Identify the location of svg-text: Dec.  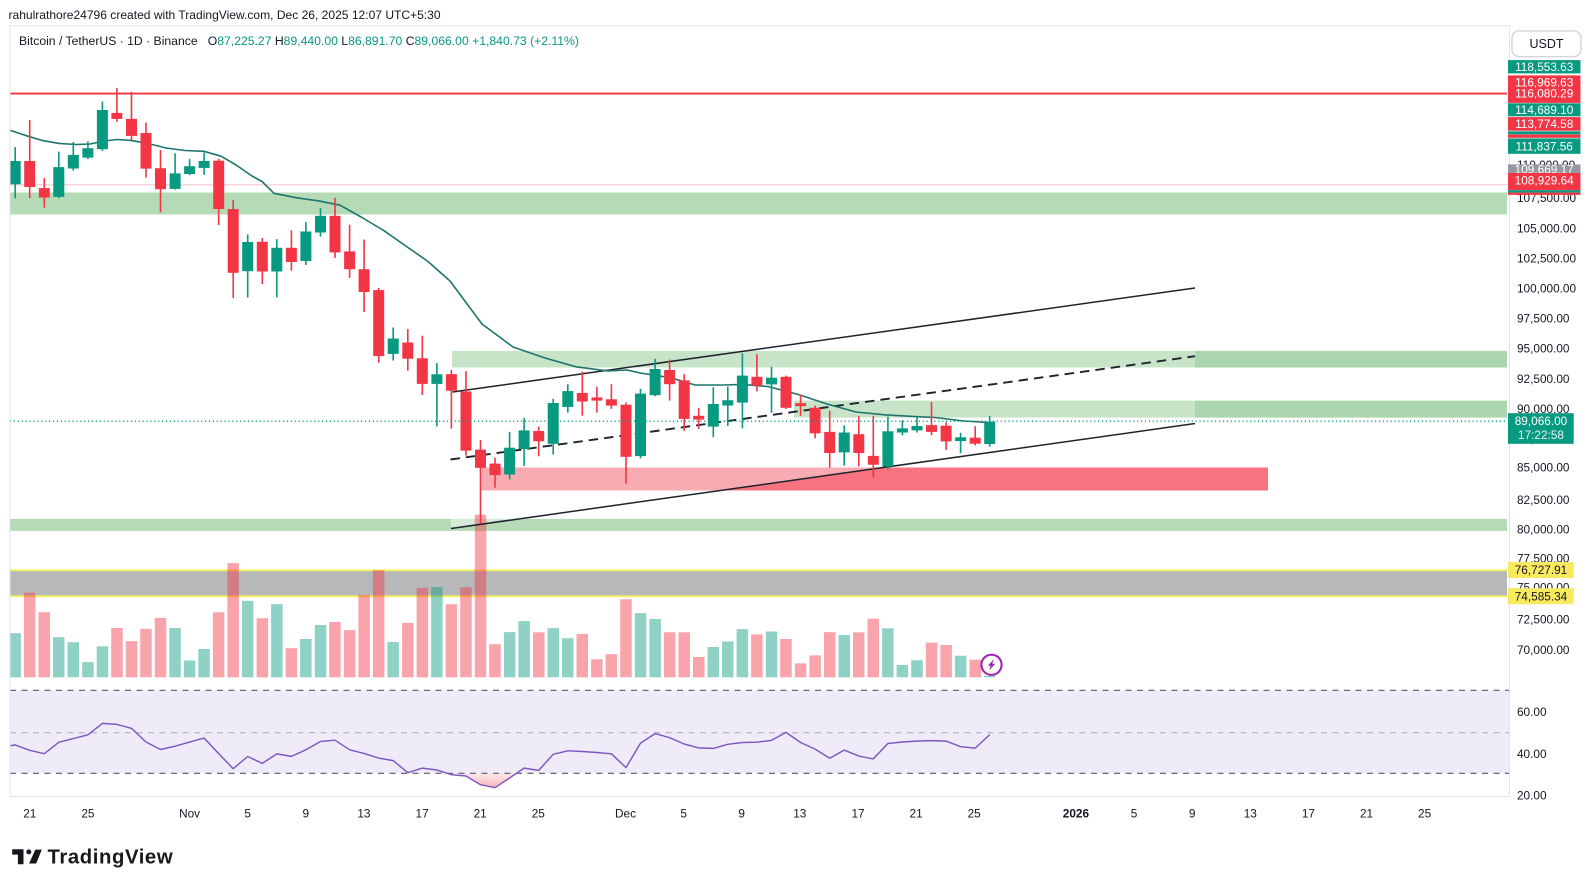
(625, 814).